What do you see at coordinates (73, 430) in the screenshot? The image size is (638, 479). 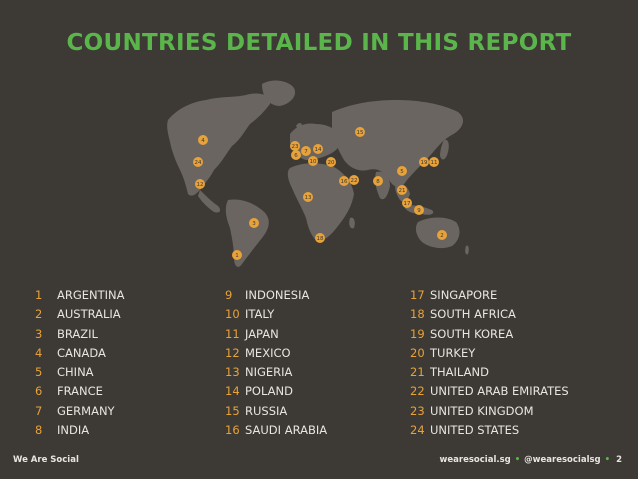 I see `country-name: INDIA` at bounding box center [73, 430].